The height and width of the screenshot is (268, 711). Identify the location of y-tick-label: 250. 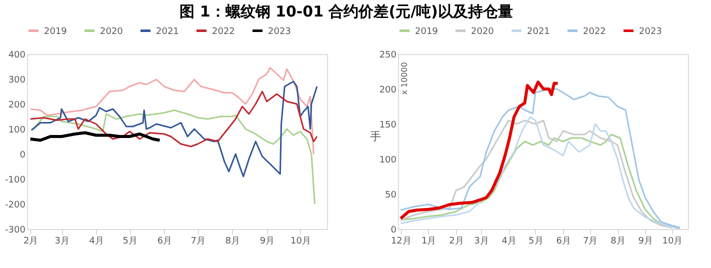
(388, 55).